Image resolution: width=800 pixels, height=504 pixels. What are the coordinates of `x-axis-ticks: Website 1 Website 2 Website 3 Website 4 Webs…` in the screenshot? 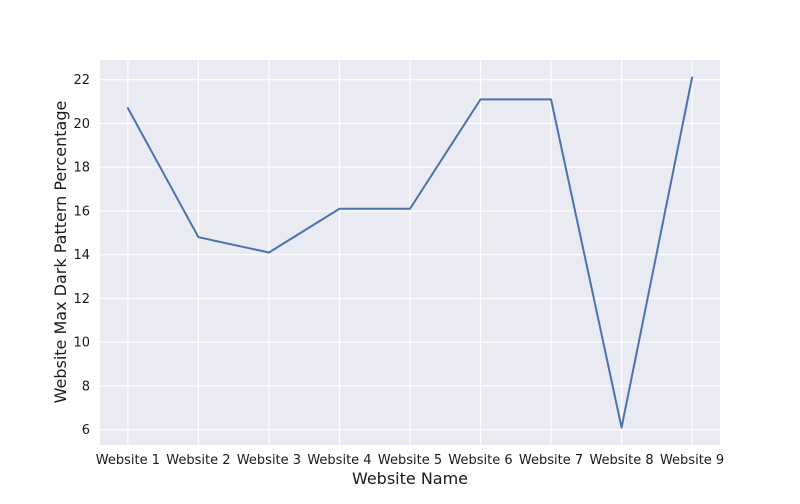 It's located at (410, 460).